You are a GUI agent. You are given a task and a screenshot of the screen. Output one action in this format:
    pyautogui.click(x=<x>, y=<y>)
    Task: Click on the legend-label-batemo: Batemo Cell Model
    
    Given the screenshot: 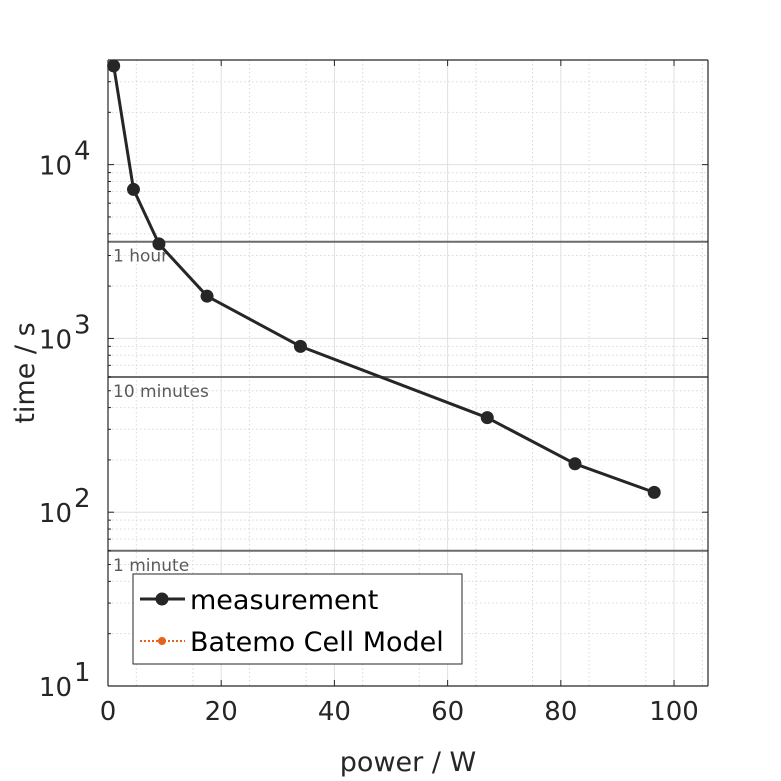 What is the action you would take?
    pyautogui.click(x=317, y=642)
    